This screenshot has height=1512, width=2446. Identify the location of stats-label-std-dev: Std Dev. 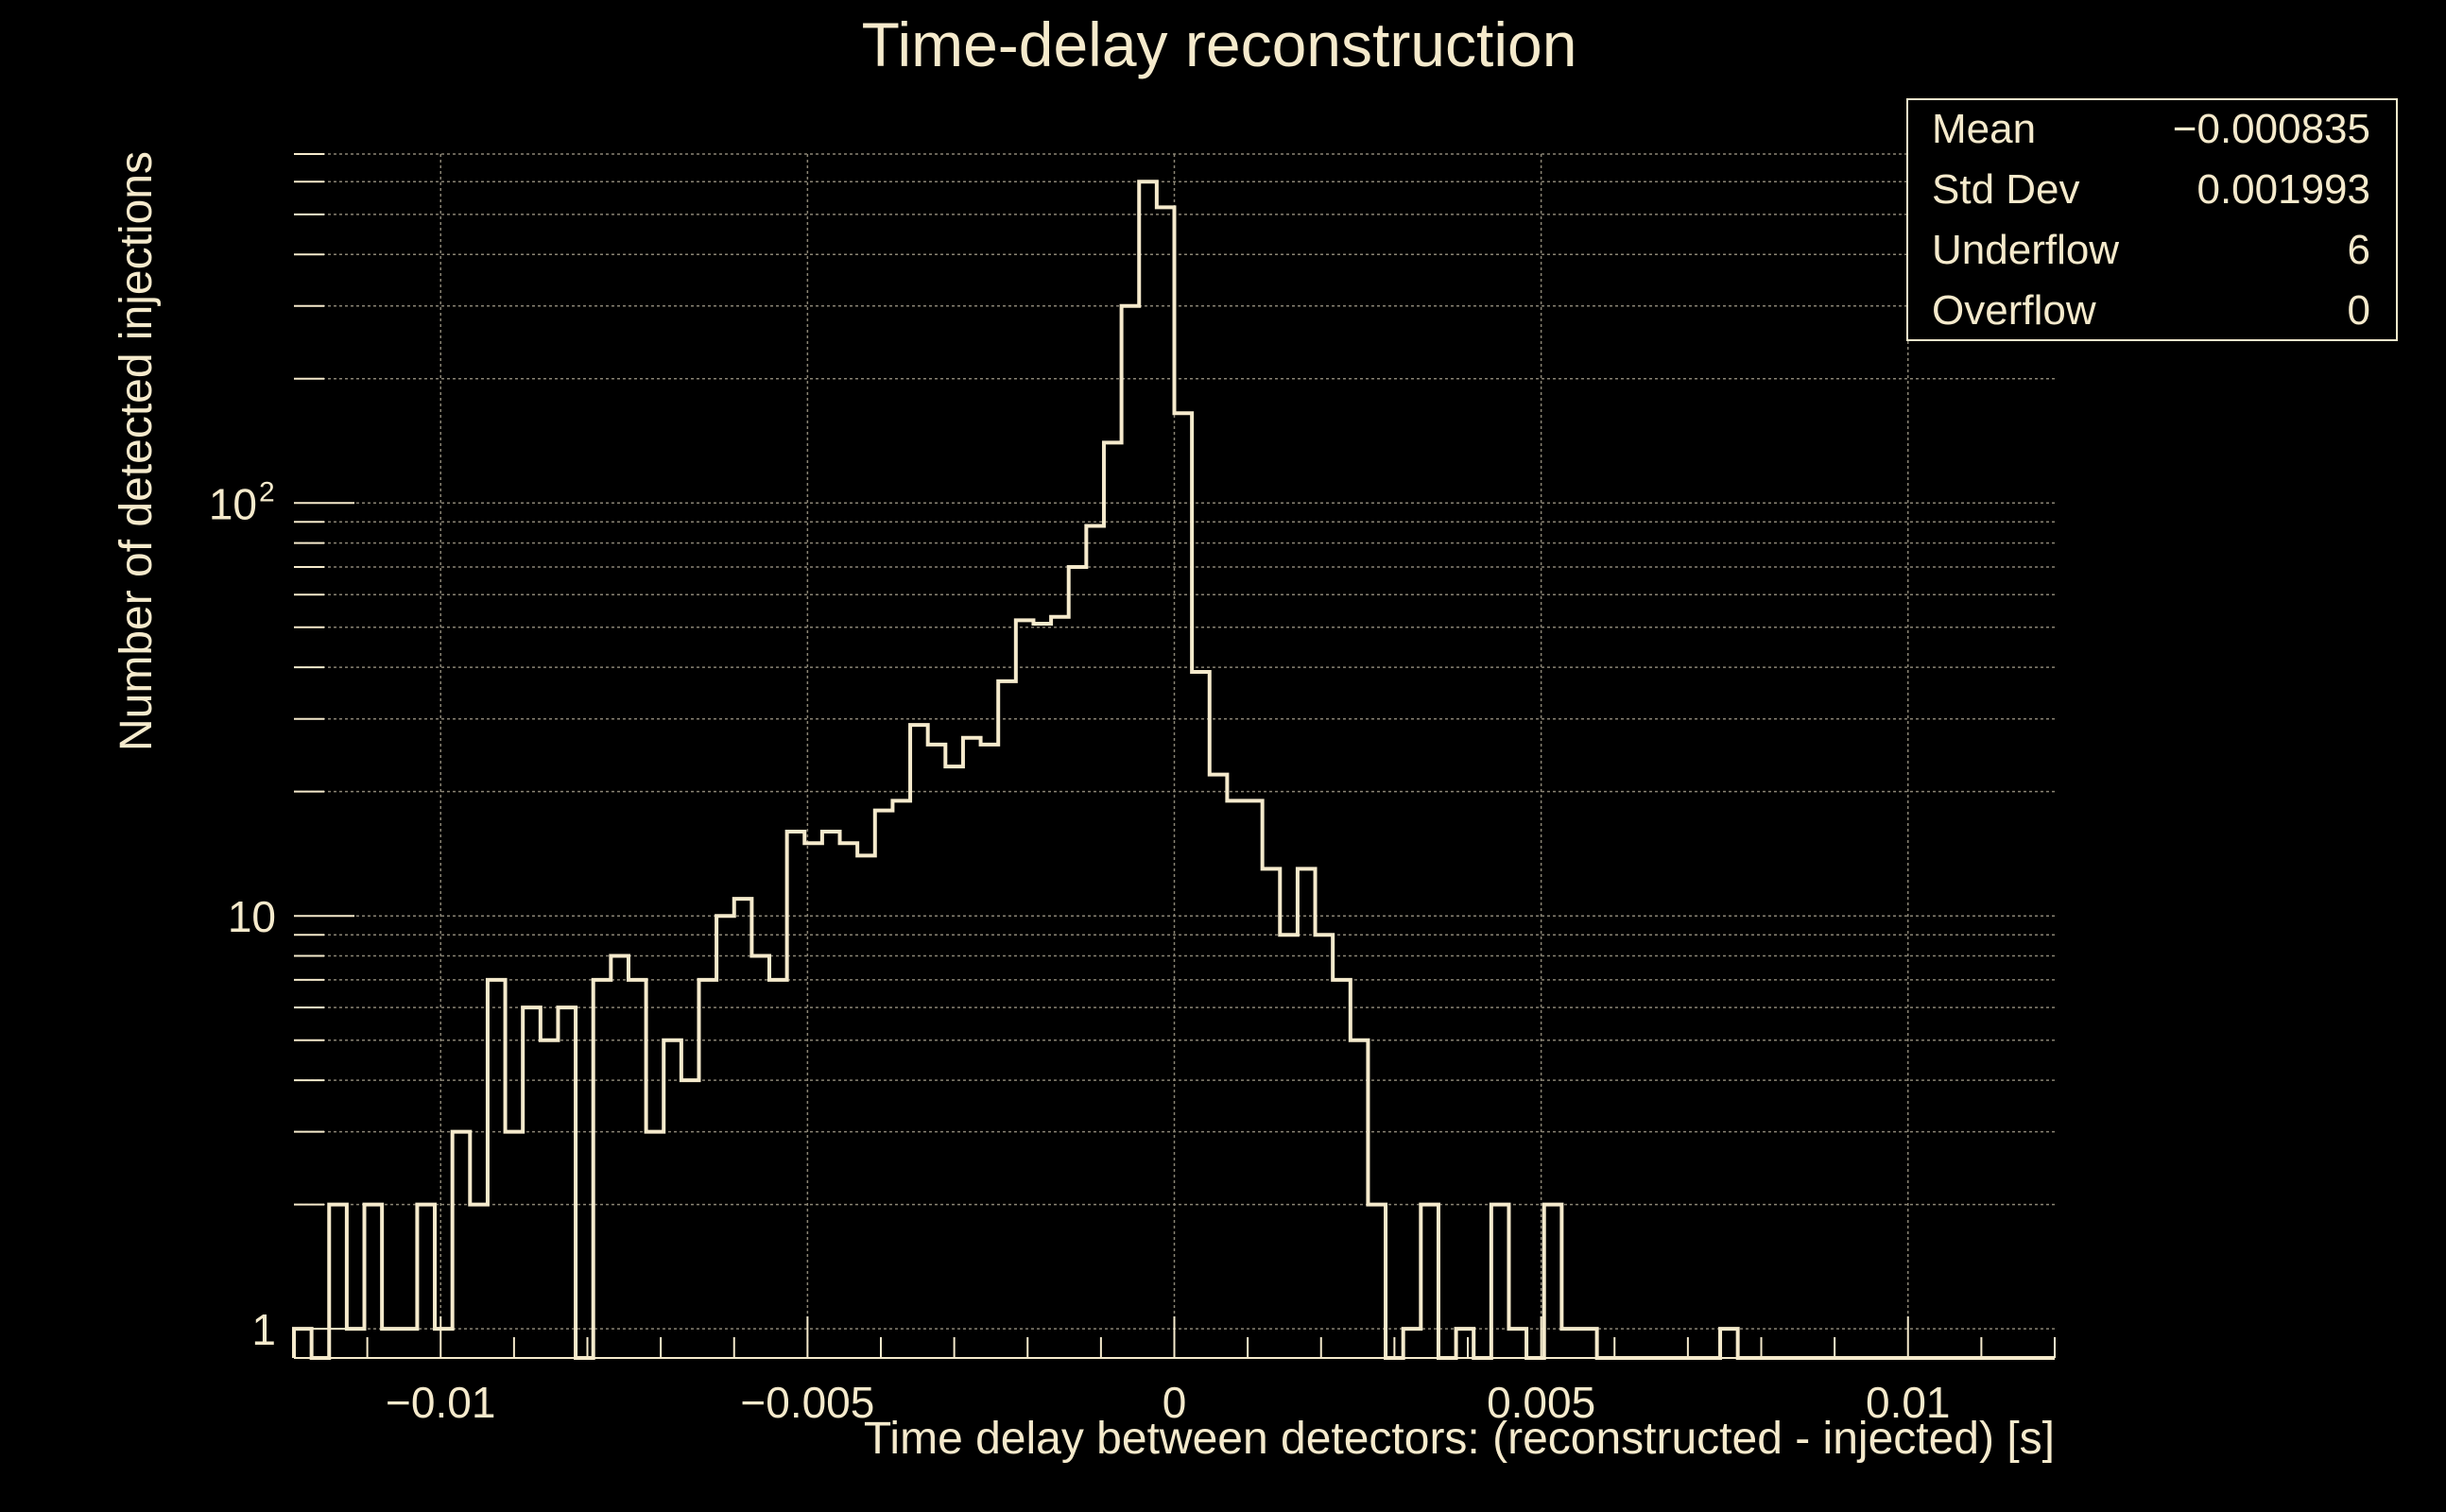
(2006, 189).